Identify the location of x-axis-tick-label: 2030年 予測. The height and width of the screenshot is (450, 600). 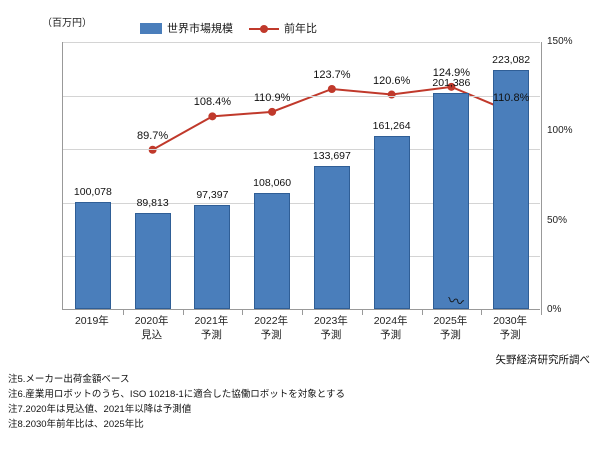
(510, 328).